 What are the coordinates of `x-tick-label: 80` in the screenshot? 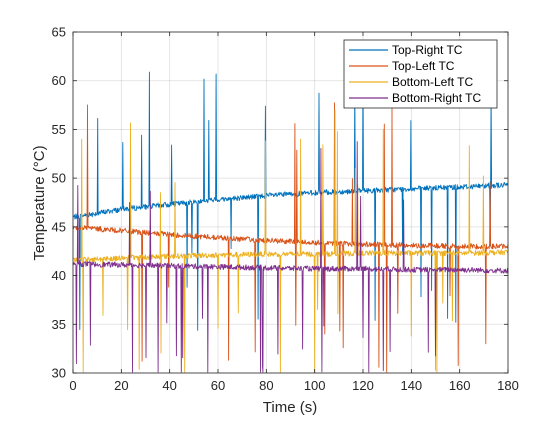 It's located at (266, 385).